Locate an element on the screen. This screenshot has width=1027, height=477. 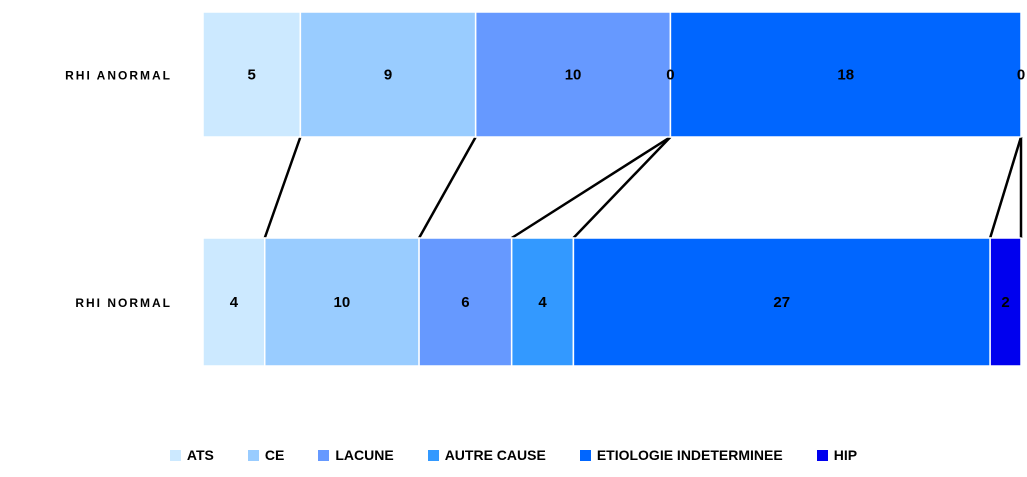
legend-label: HIP is located at coordinates (845, 455).